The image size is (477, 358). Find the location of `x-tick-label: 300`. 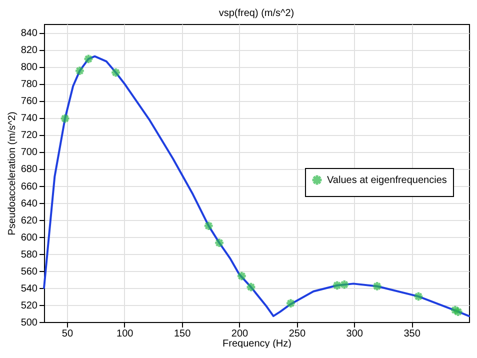

x-tick-label: 300 is located at coordinates (355, 334).